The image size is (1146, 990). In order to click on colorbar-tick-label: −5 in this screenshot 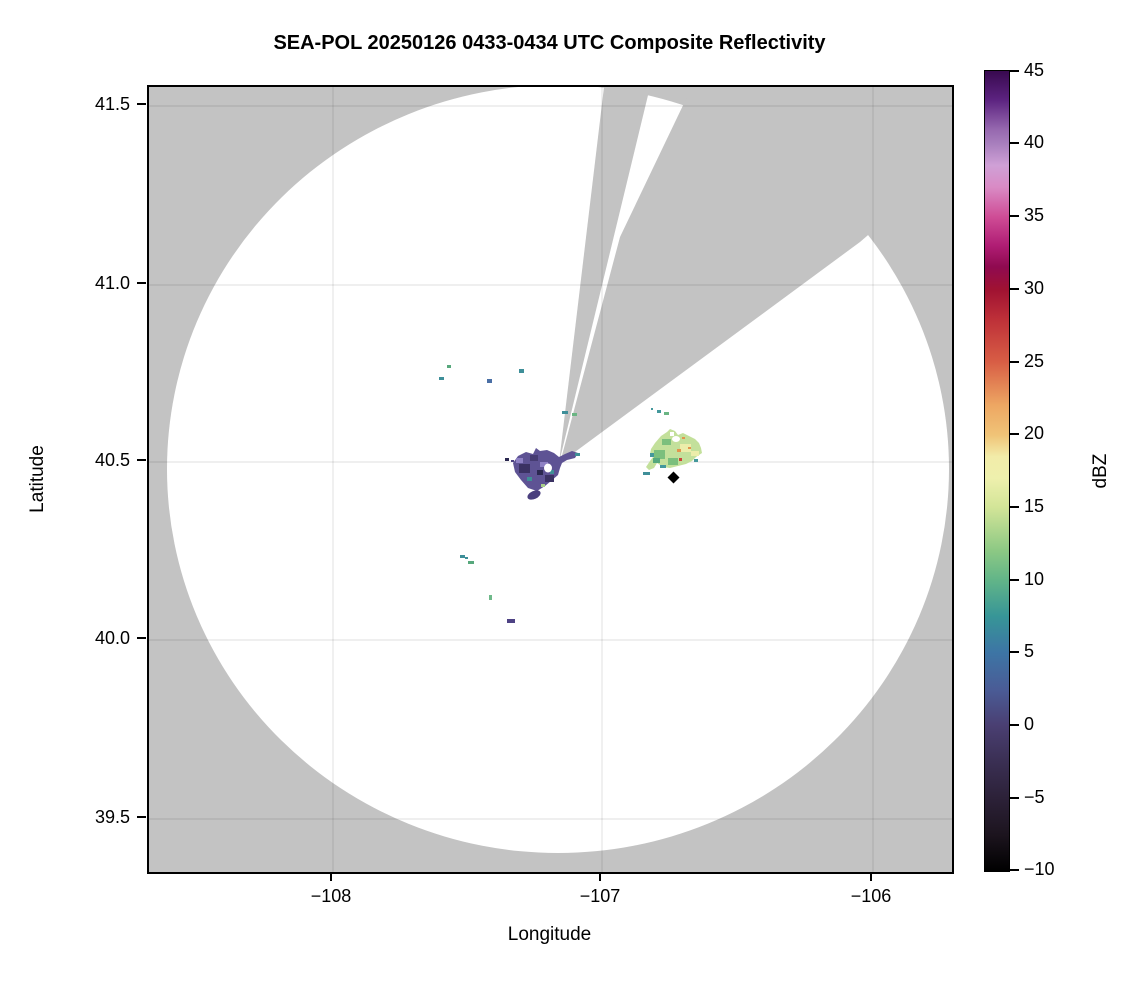, I will do `click(1034, 797)`.